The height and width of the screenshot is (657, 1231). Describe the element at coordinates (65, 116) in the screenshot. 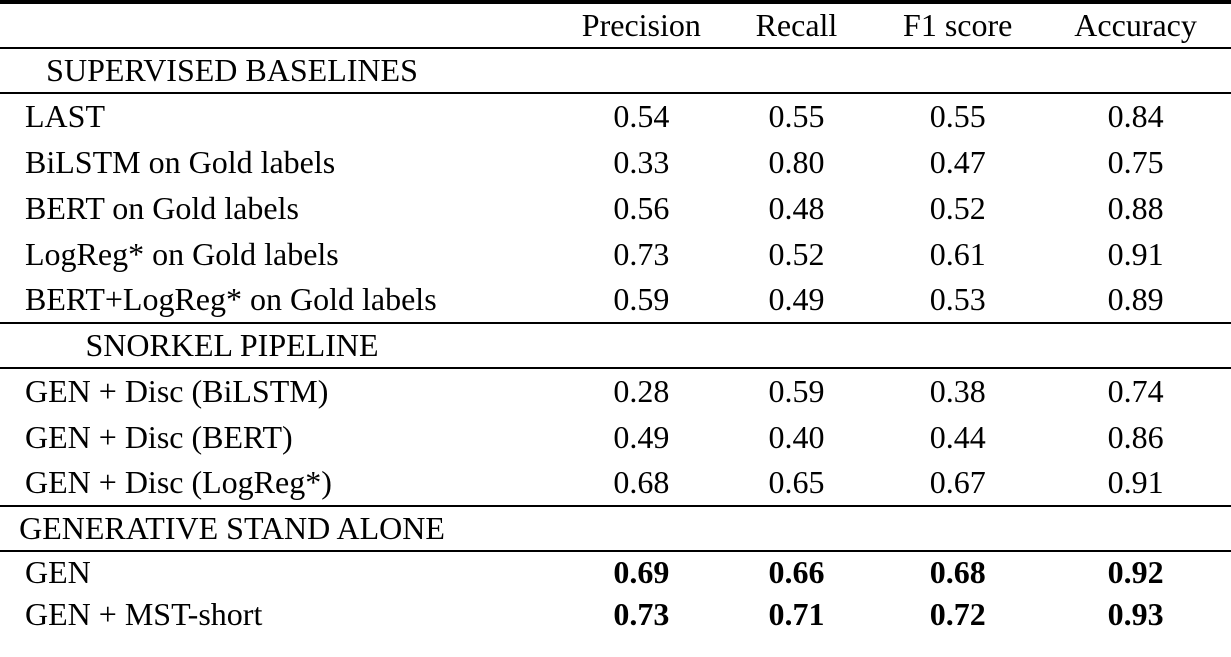

I see `row-label: LAST` at that location.